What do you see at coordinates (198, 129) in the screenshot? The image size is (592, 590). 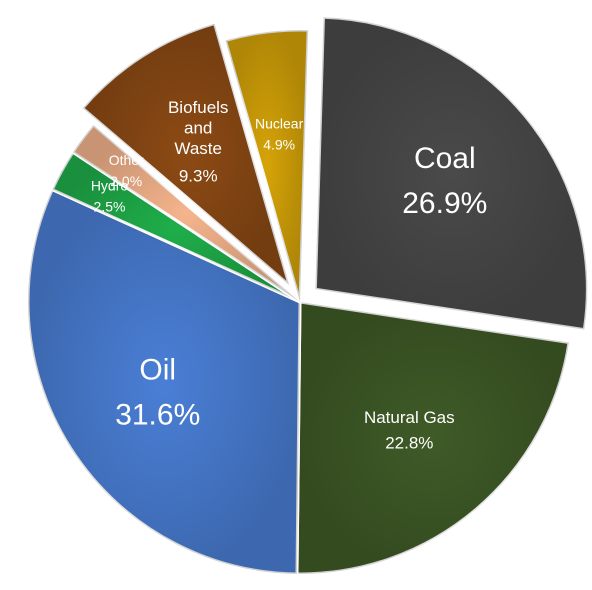 I see `slice-label: Biofuels and Waste` at bounding box center [198, 129].